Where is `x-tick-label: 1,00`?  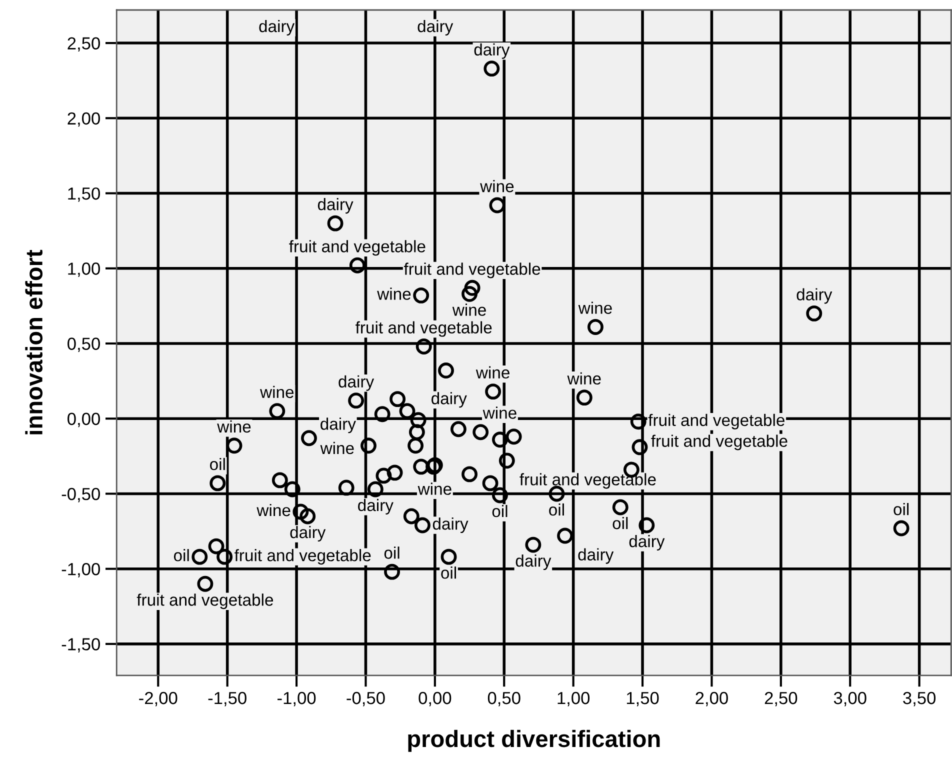 x-tick-label: 1,00 is located at coordinates (574, 699).